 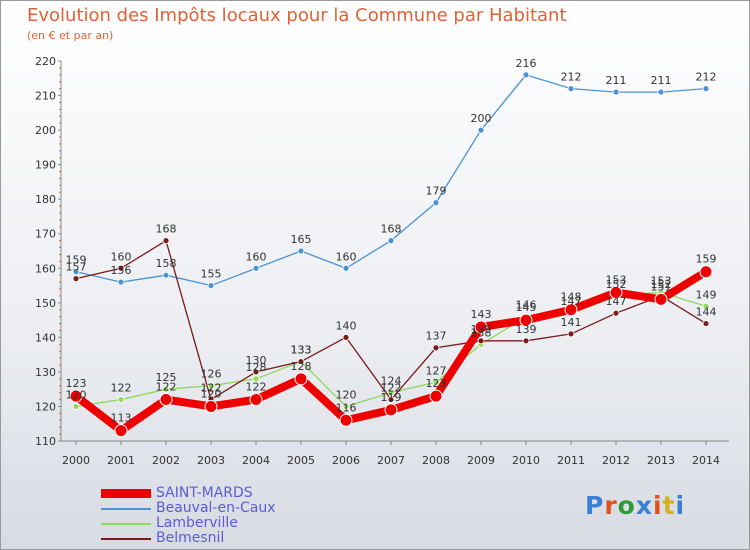 What do you see at coordinates (45, 61) in the screenshot?
I see `y-tick-label: 220` at bounding box center [45, 61].